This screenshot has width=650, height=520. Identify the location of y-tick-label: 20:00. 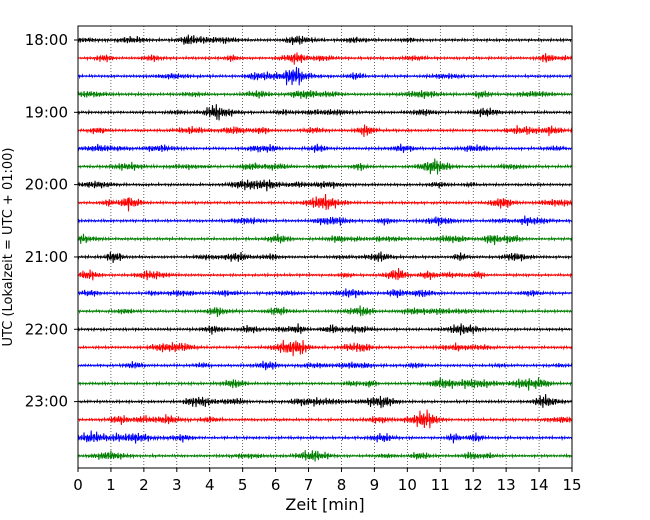
(46, 185).